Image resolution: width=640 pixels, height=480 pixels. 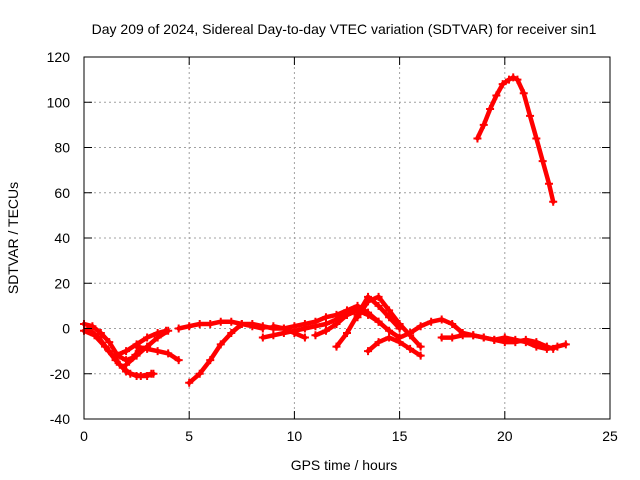 I want to click on y-tick-label: 60, so click(x=62, y=193).